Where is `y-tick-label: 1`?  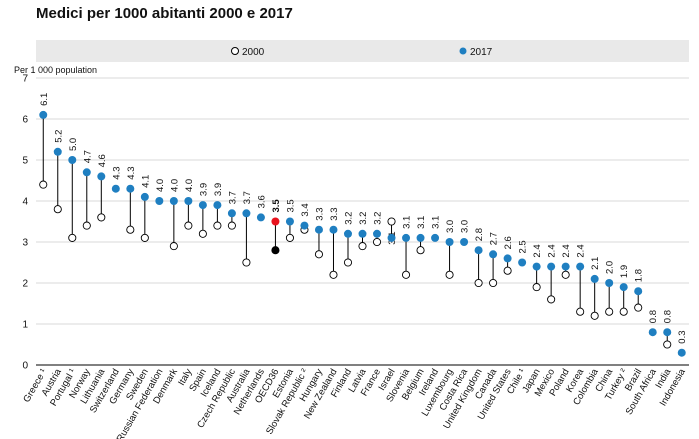
y-tick-label: 1 is located at coordinates (25, 325).